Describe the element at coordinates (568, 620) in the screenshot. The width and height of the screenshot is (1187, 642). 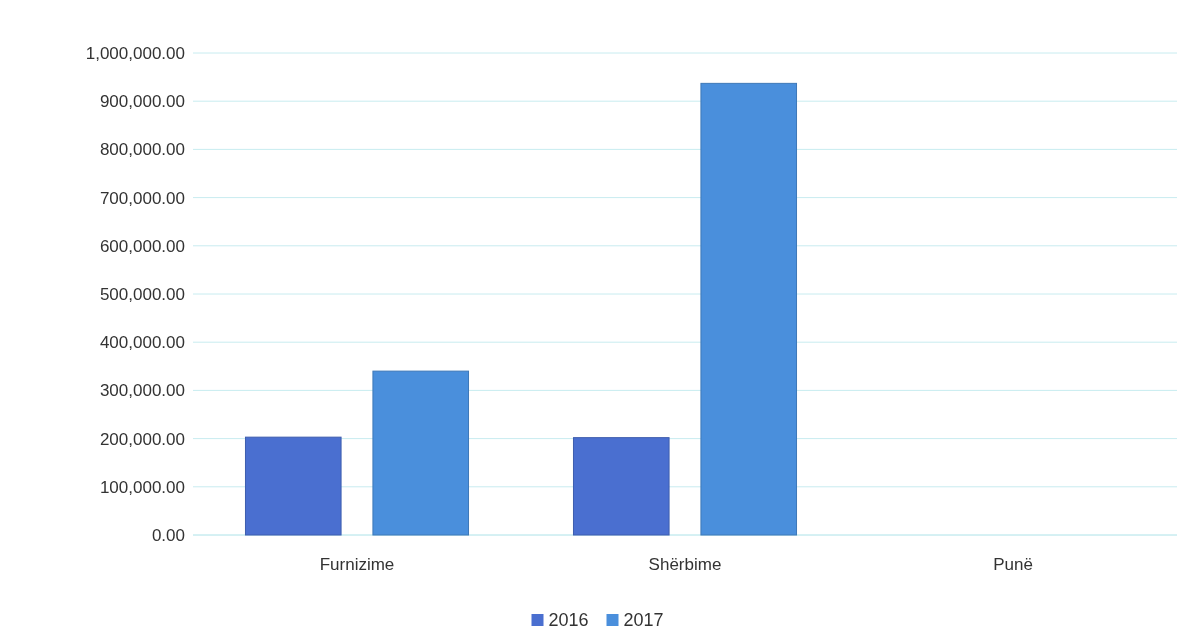
I see `legend-label: 2016` at that location.